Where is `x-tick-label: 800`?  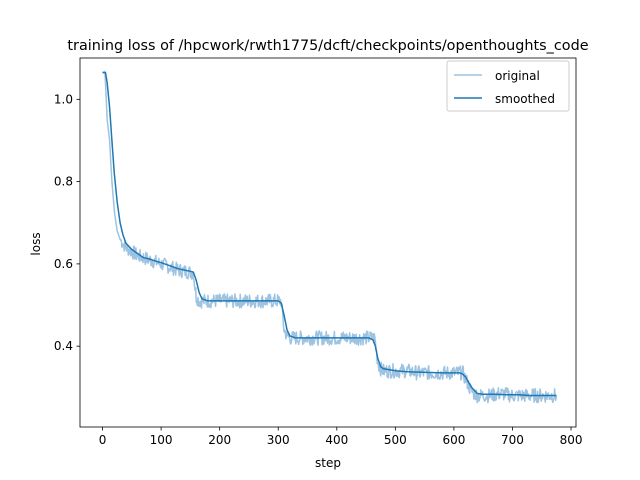 x-tick-label: 800 is located at coordinates (571, 440).